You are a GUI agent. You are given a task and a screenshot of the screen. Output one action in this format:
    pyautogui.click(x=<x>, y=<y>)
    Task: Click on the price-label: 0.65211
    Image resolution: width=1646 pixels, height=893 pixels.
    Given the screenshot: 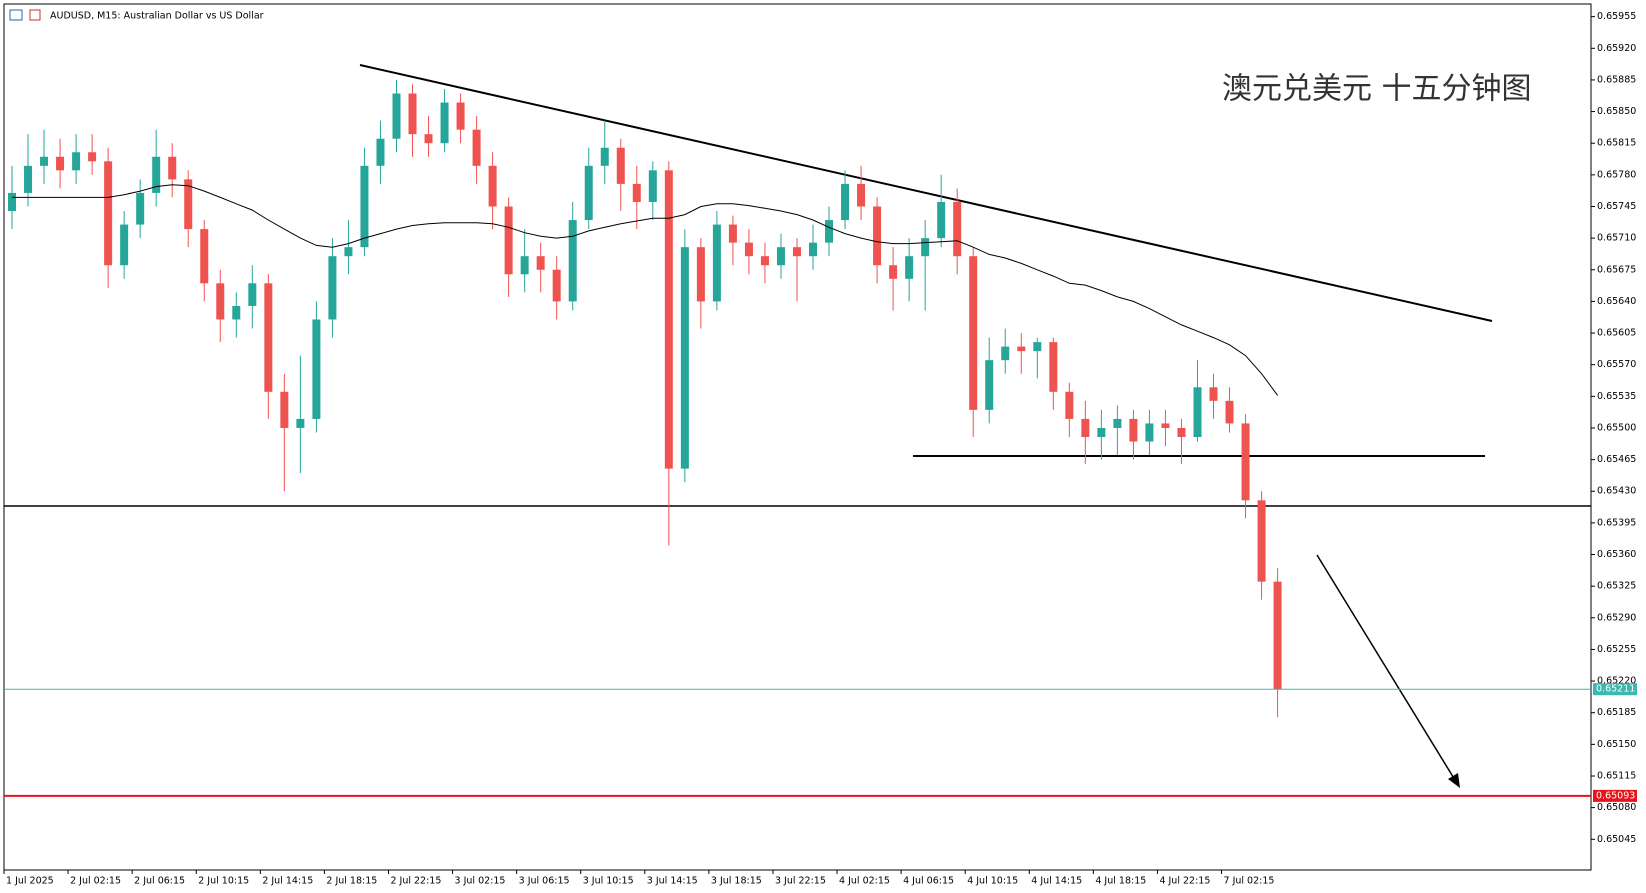 What is the action you would take?
    pyautogui.click(x=1615, y=689)
    